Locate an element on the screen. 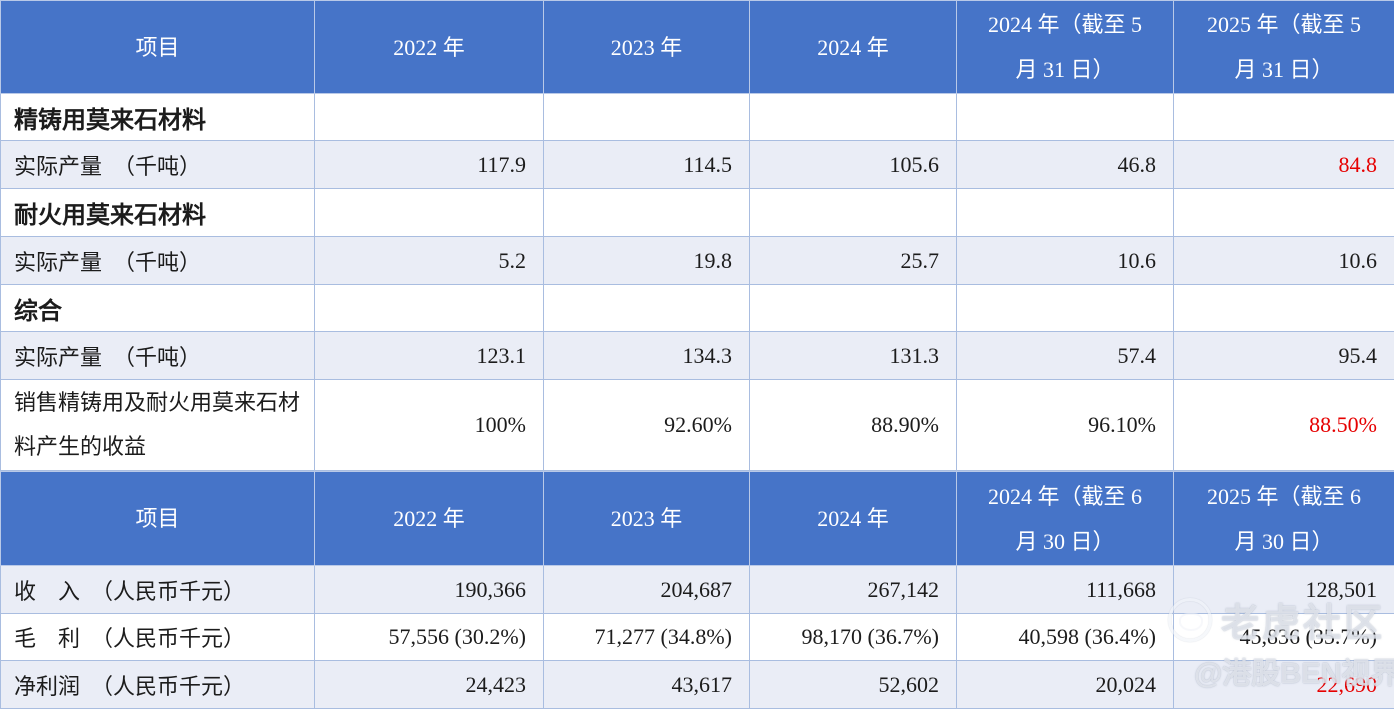 The width and height of the screenshot is (1394, 709). cell-highlighted: 84.8 is located at coordinates (1284, 165).